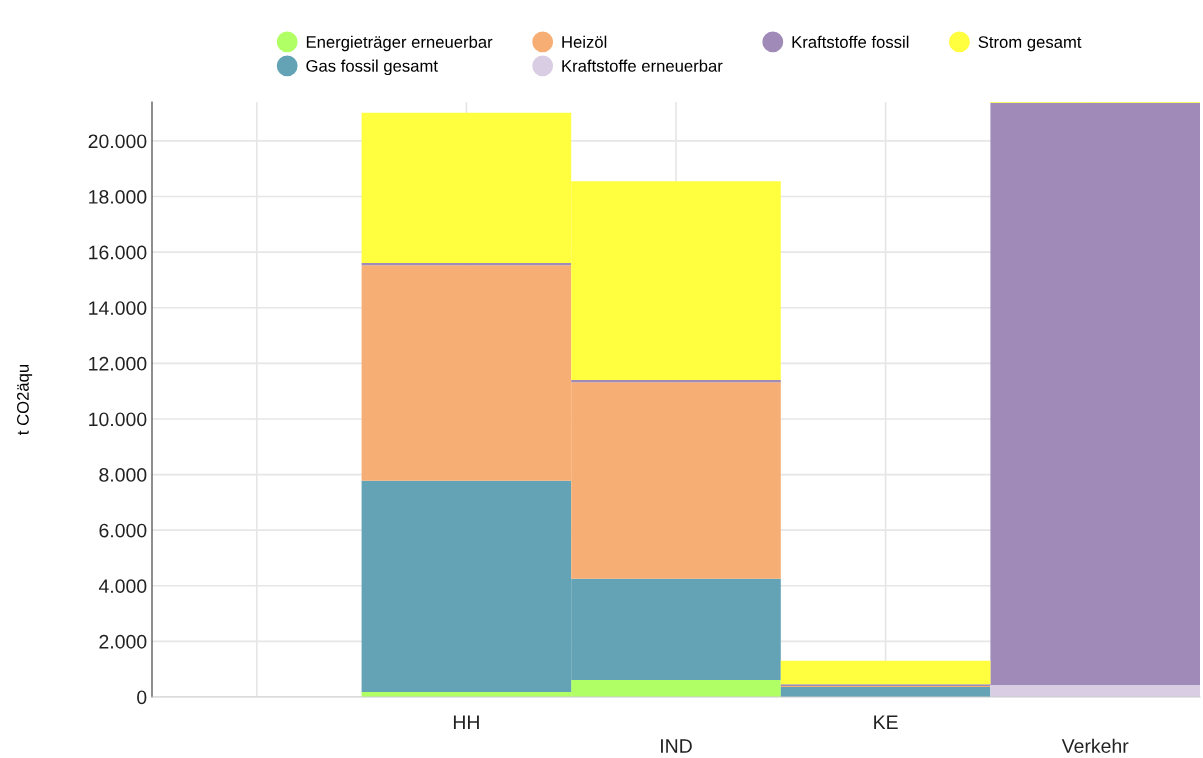  What do you see at coordinates (466, 722) in the screenshot?
I see `x-tick-label: HH` at bounding box center [466, 722].